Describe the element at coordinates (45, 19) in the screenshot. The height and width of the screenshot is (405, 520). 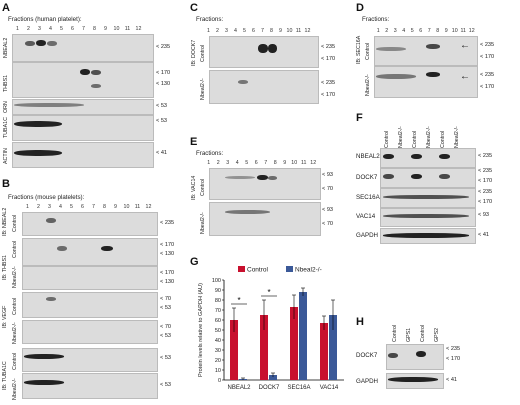
I see `panel-a-caption: Fractions (human platelet):` at that location.